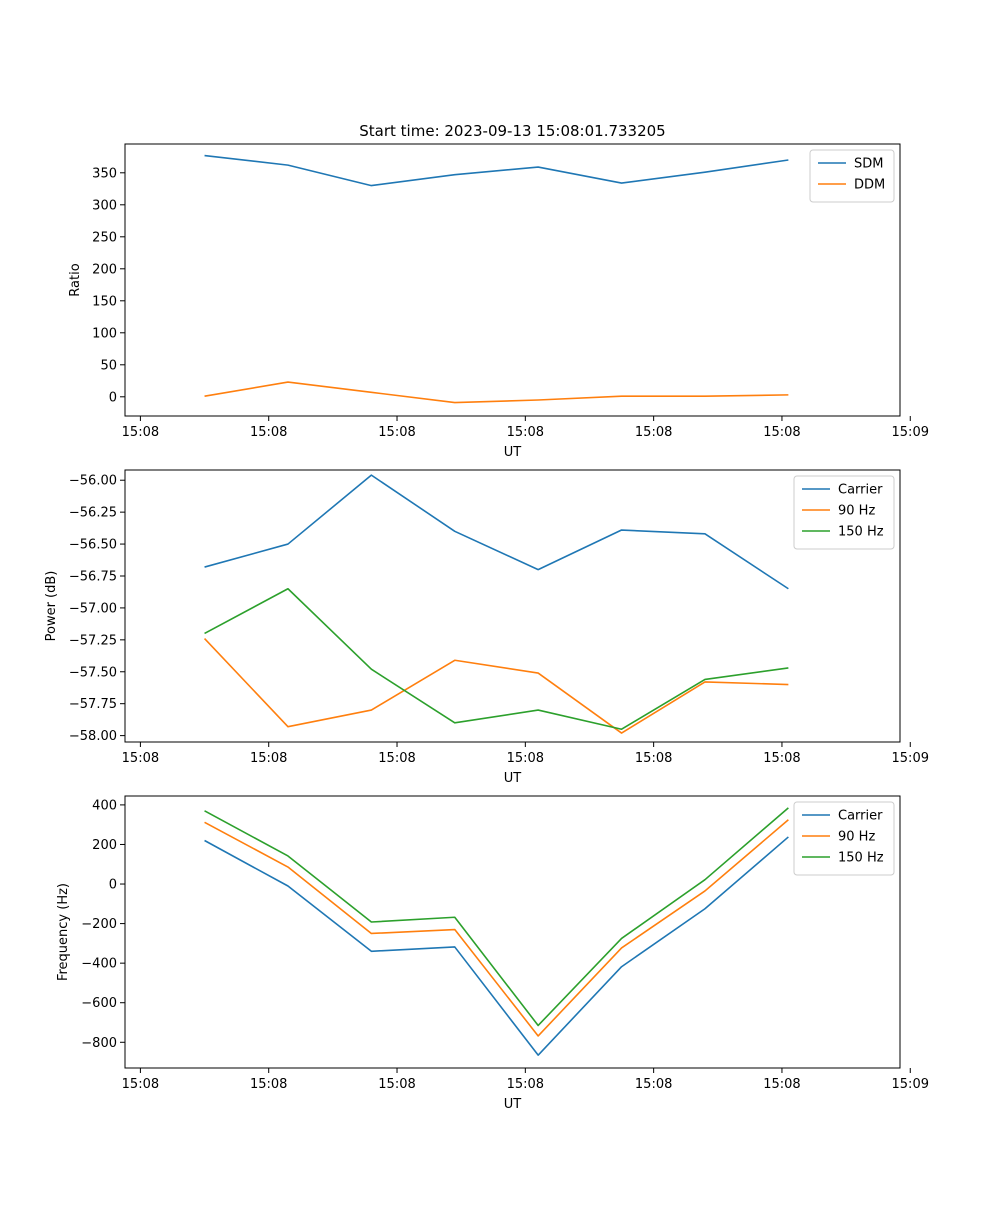 Image resolution: width=1000 pixels, height=1205 pixels. What do you see at coordinates (75, 279) in the screenshot?
I see `y-axis-label: Ratio` at bounding box center [75, 279].